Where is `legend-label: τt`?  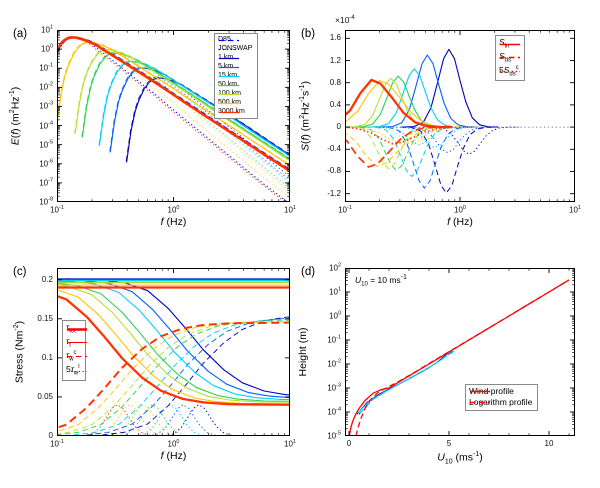 legend-label: τt is located at coordinates (68, 342).